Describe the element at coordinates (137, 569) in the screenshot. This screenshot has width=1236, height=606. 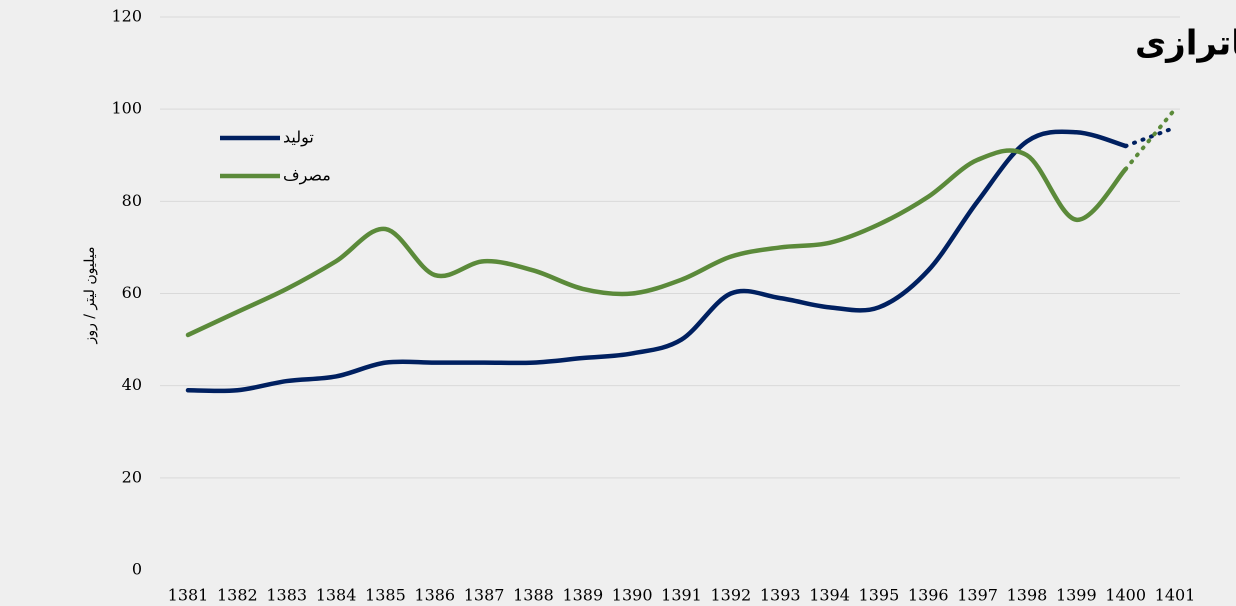
I see `y-tick-label: 0` at that location.